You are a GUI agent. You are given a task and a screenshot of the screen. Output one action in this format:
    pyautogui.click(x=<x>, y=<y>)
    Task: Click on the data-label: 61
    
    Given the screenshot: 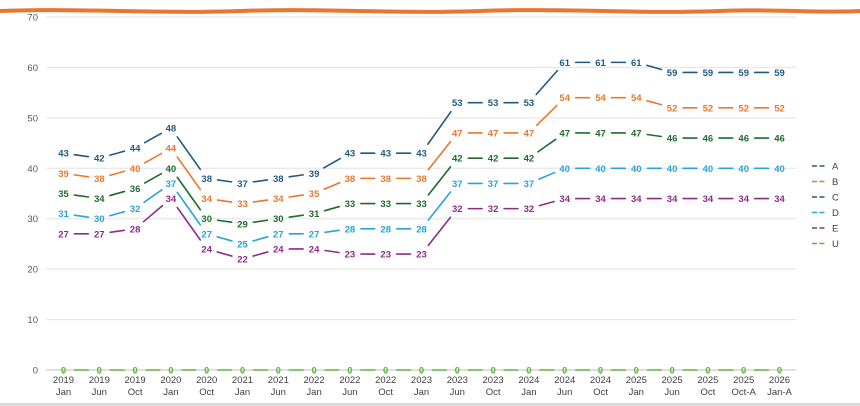 What is the action you would take?
    pyautogui.click(x=564, y=63)
    